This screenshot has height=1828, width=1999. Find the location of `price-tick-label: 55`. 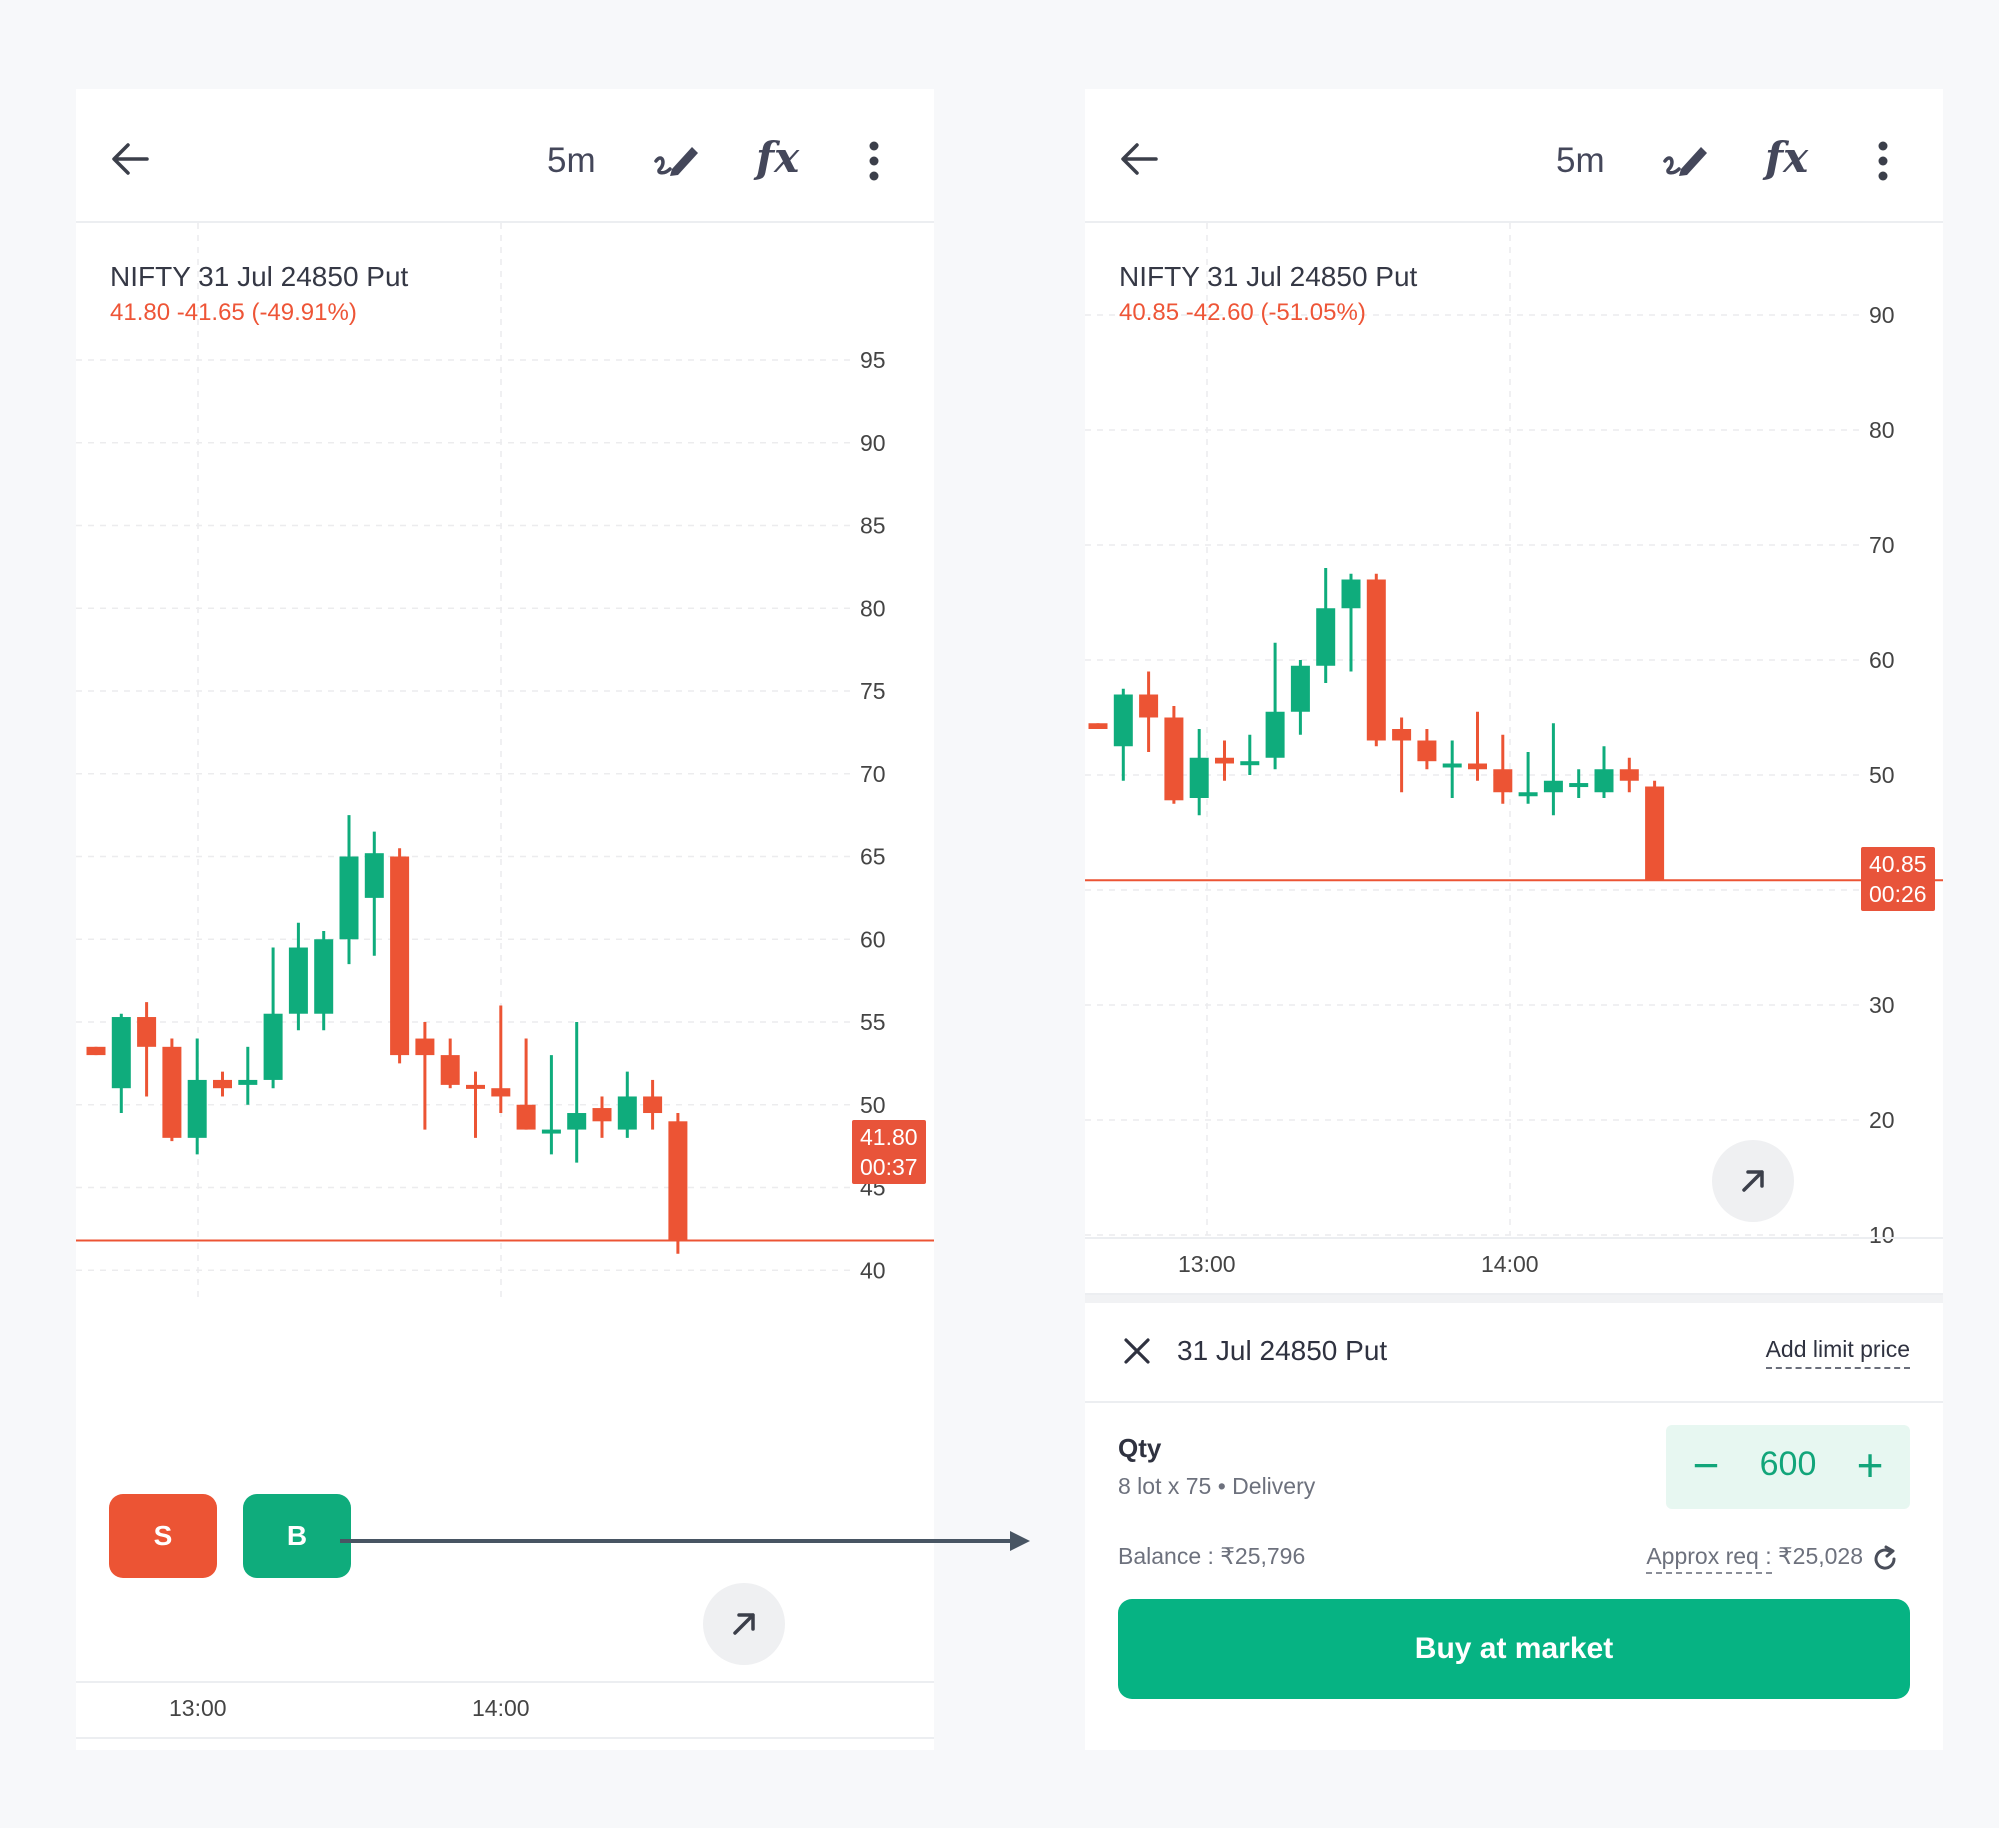

price-tick-label: 55 is located at coordinates (873, 1022).